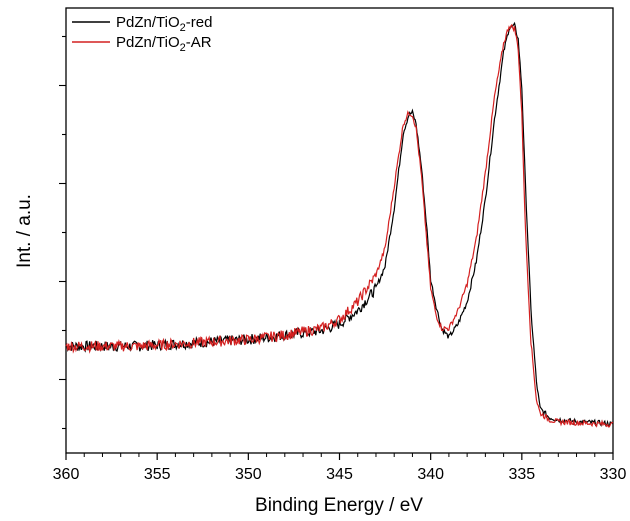  Describe the element at coordinates (164, 24) in the screenshot. I see `legend-label: PdZn/TiO2-red` at that location.